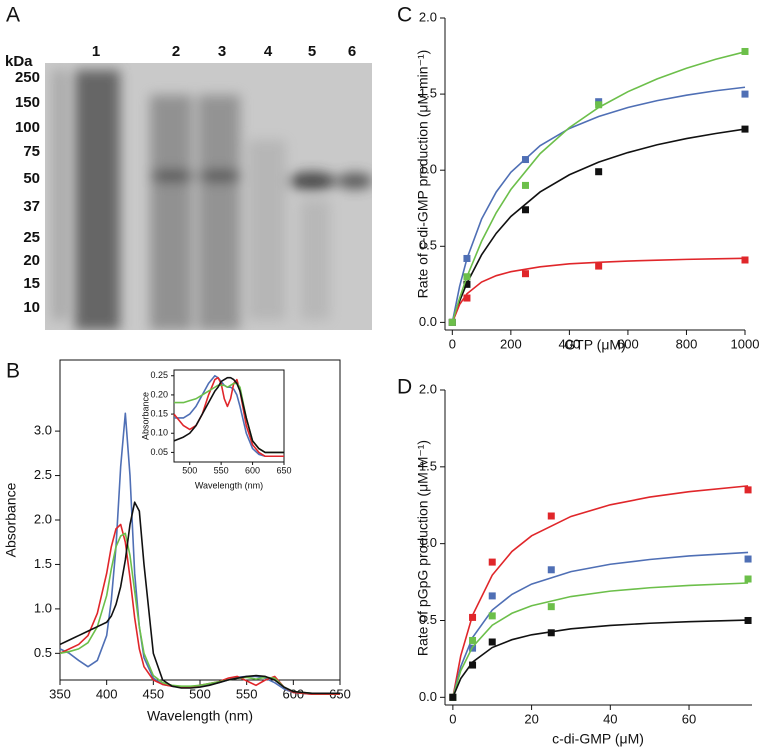 This screenshot has width=762, height=751. Describe the element at coordinates (159, 433) in the screenshot. I see `y-tick-label: 0.10` at that location.